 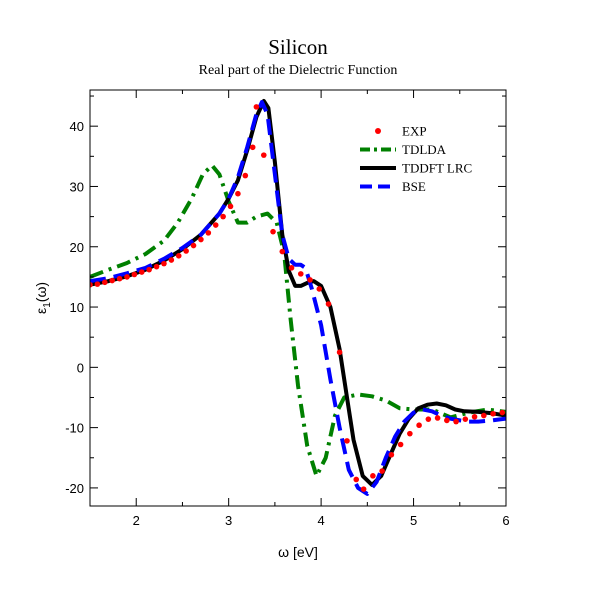 What do you see at coordinates (77, 307) in the screenshot?
I see `y-tick-label: 10` at bounding box center [77, 307].